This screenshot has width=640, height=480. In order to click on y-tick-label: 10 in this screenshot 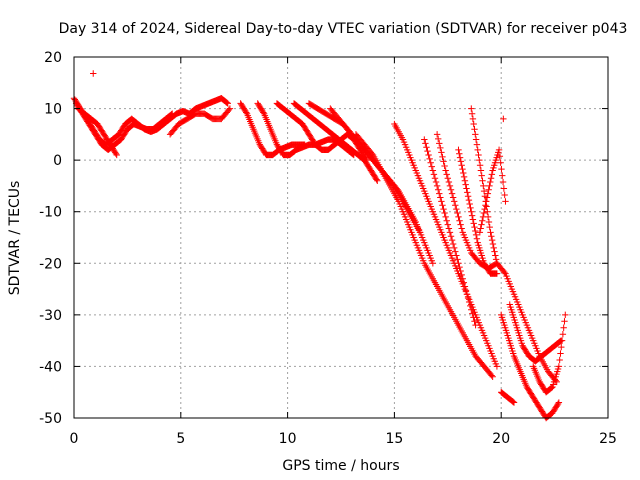, I will do `click(53, 110)`.